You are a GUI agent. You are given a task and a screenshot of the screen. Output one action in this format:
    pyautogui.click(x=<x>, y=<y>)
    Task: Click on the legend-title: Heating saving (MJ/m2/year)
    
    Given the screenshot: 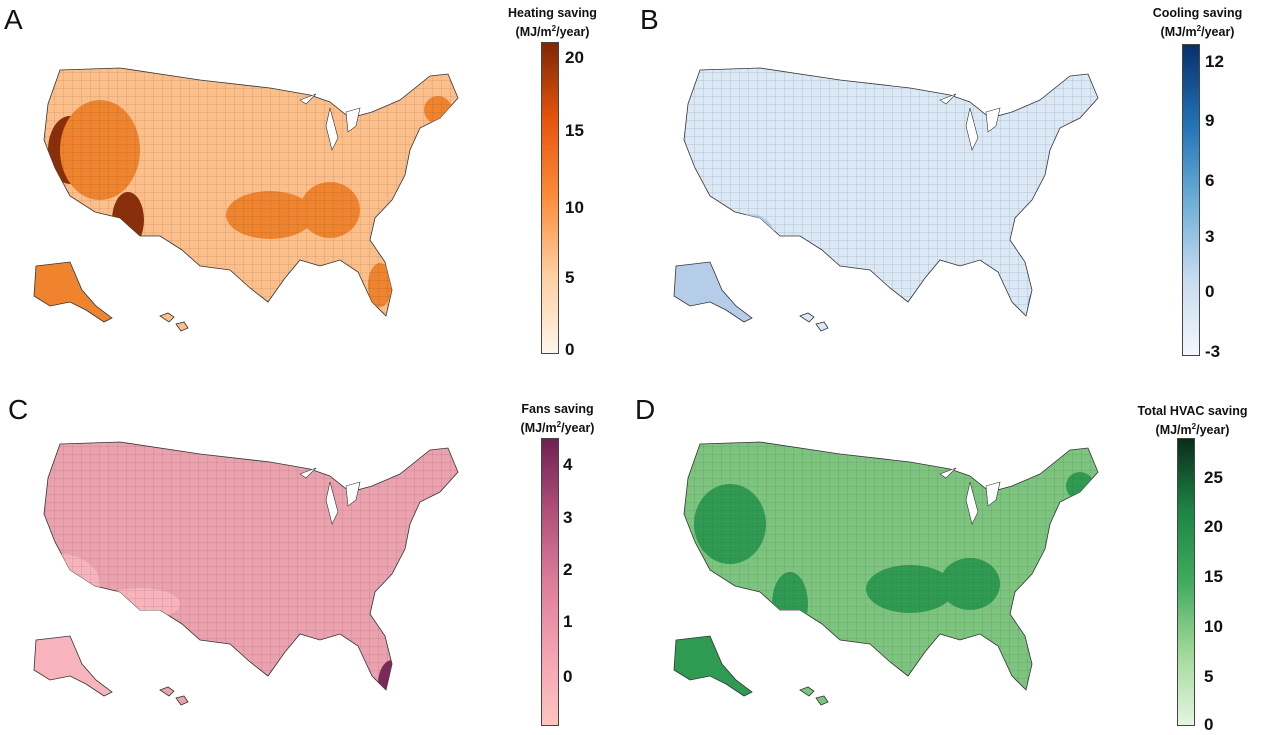 What is the action you would take?
    pyautogui.click(x=552, y=23)
    